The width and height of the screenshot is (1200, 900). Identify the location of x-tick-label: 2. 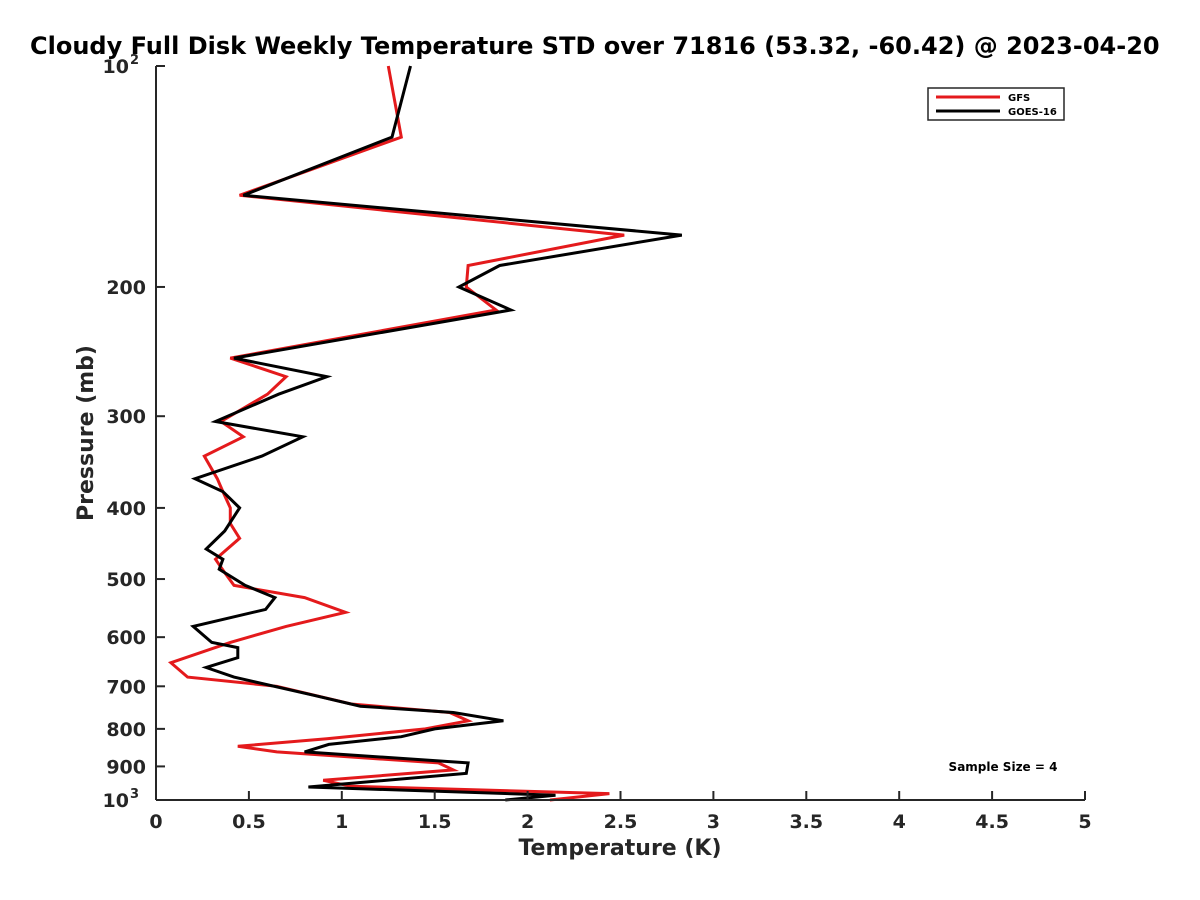
(527, 822).